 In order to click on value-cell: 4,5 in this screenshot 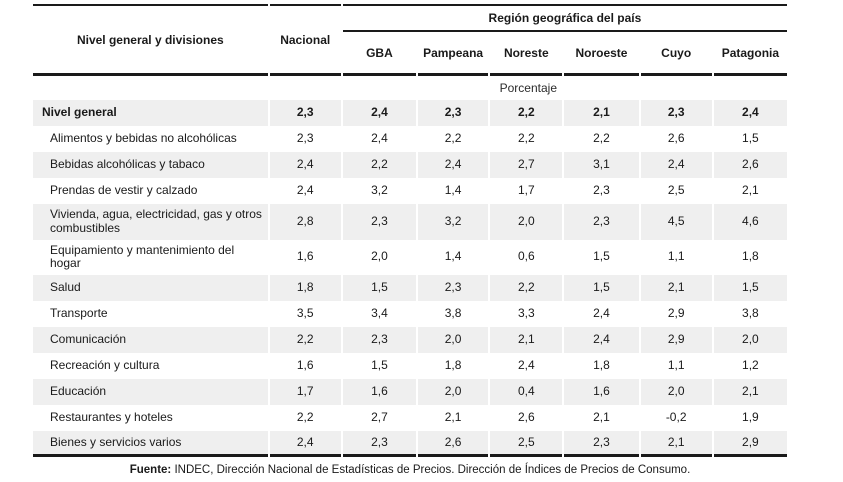, I will do `click(676, 222)`.